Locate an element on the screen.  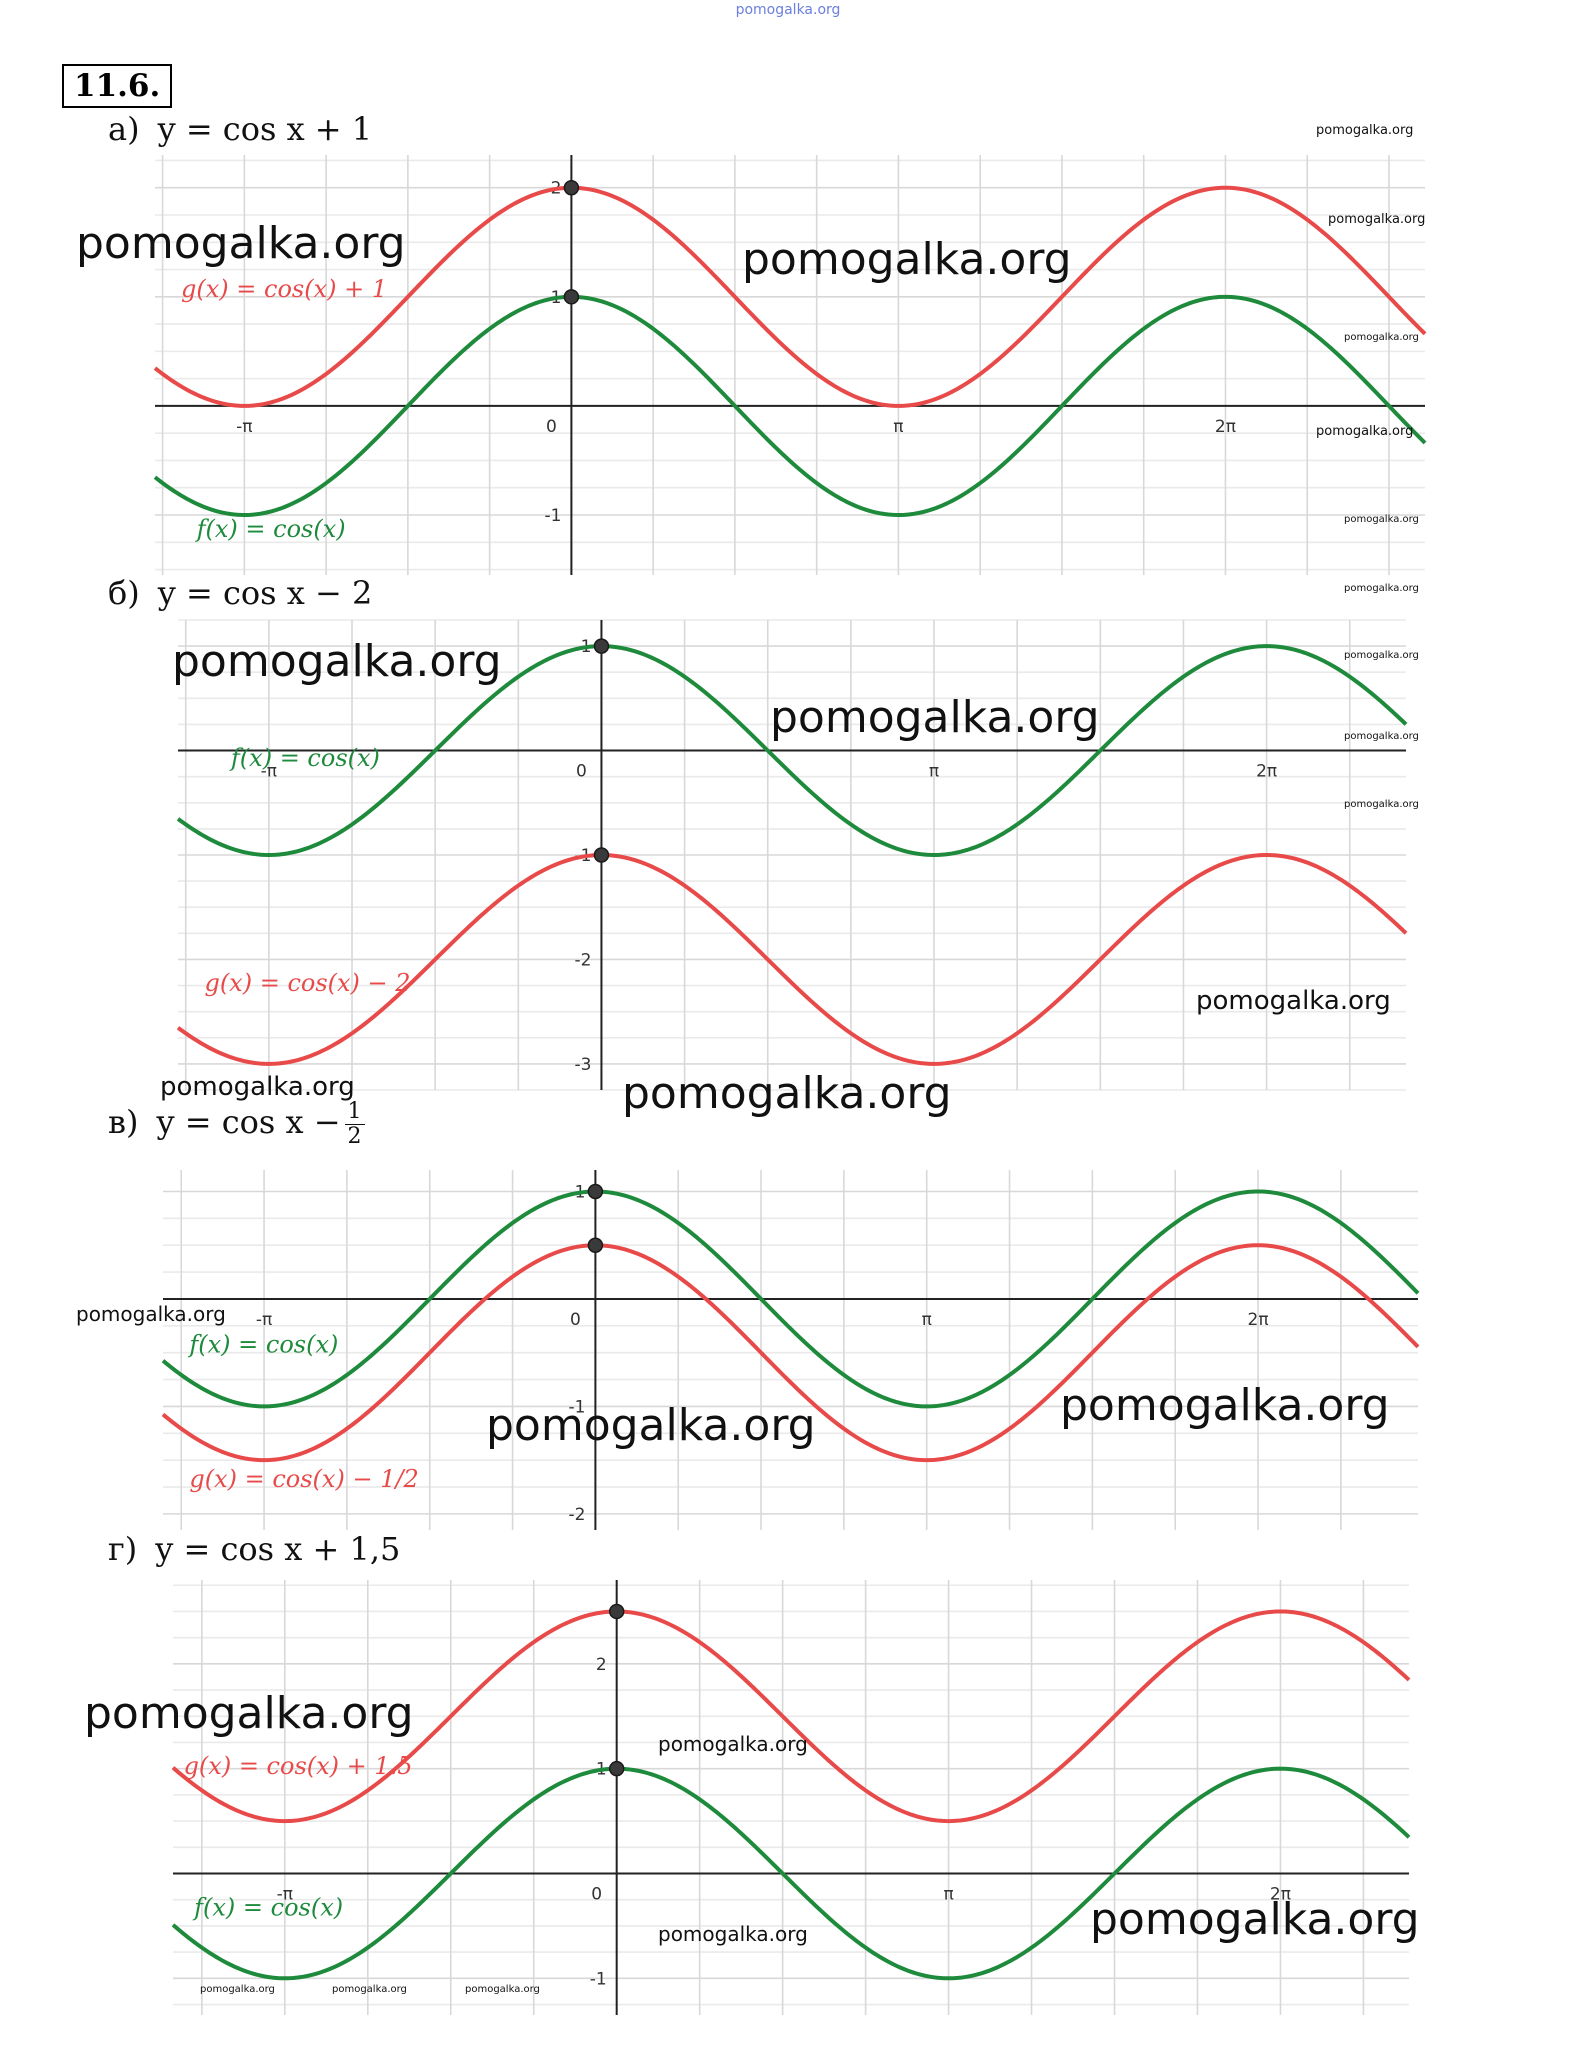
fraction-numerator: 1 is located at coordinates (354, 1112).